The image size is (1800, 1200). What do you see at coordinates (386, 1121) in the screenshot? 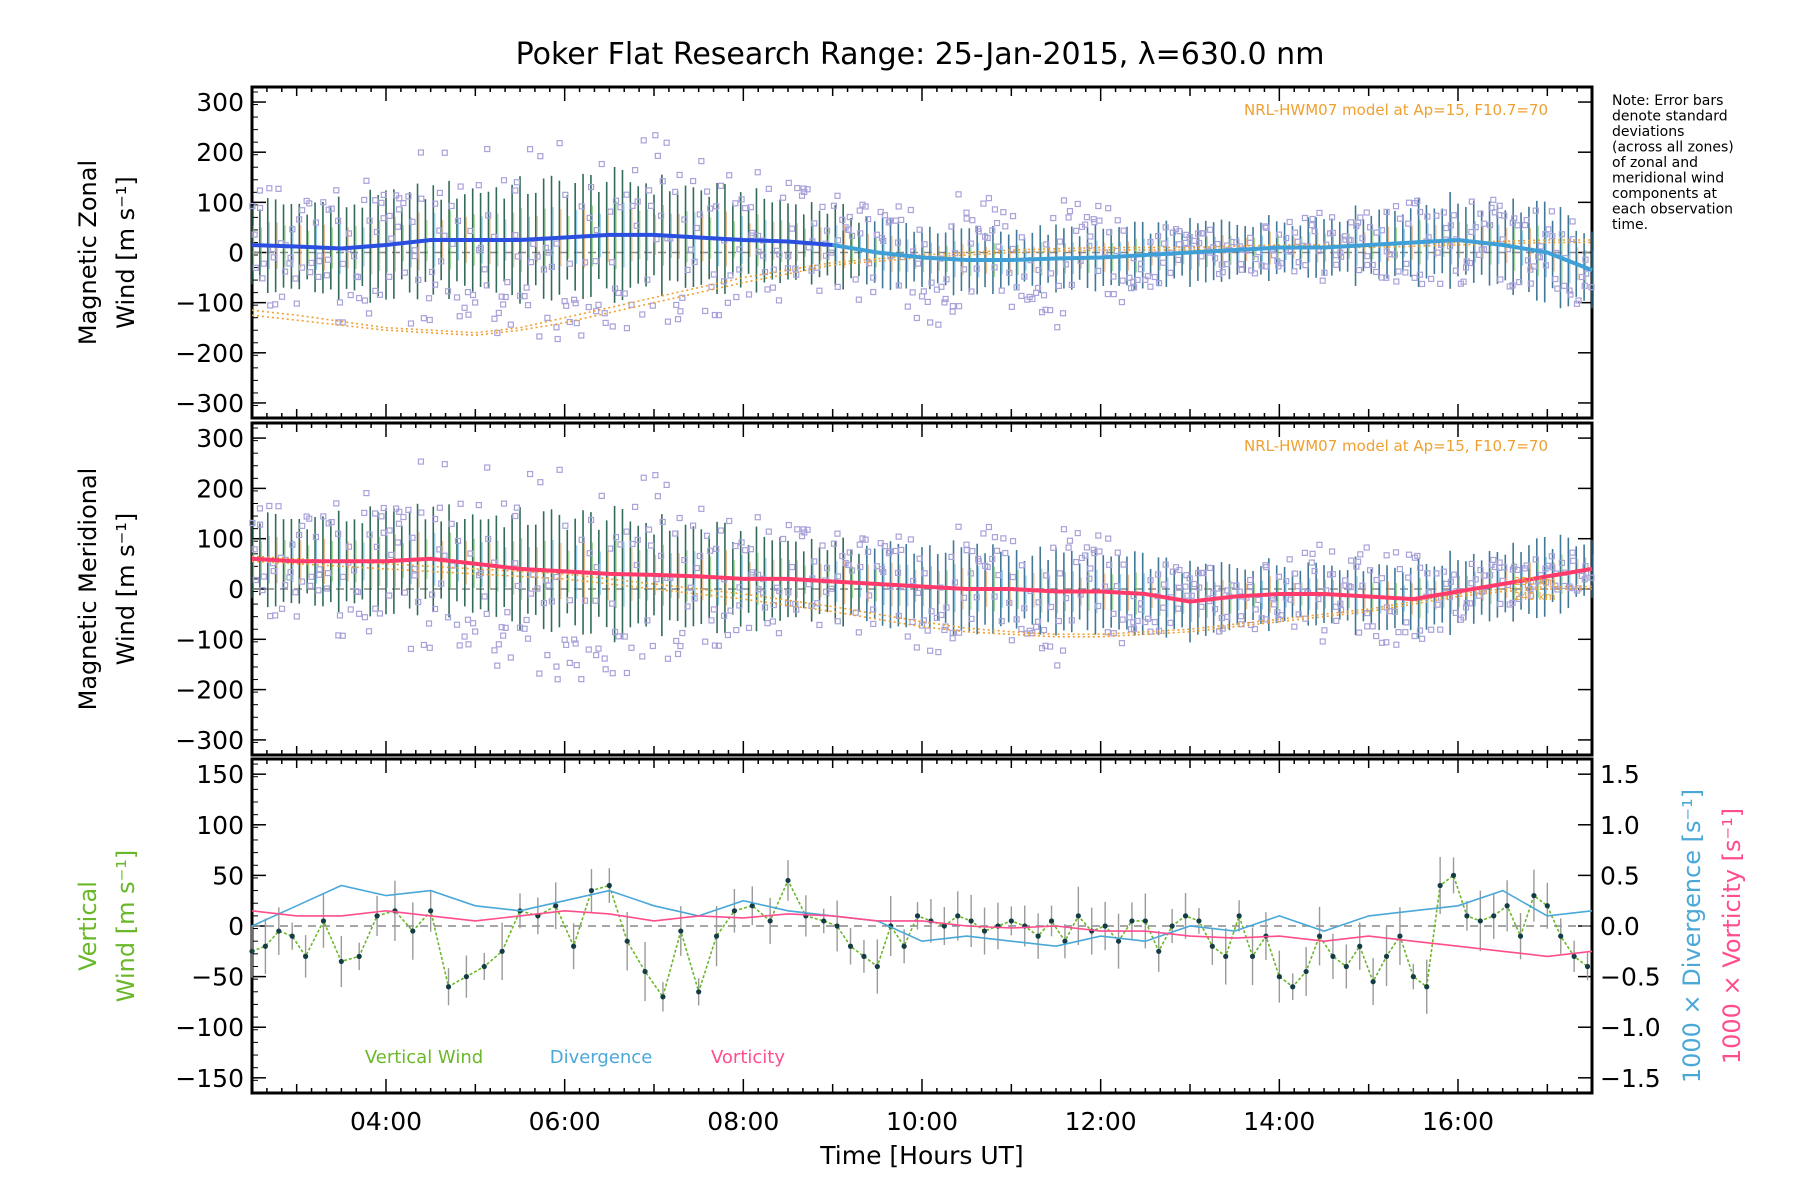
I see `x-tick-label: 04:00` at bounding box center [386, 1121].